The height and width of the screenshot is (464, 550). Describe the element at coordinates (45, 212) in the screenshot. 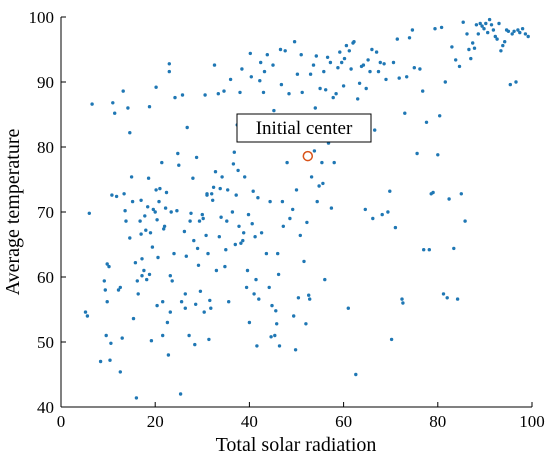

I see `y-tick-label: 70` at that location.